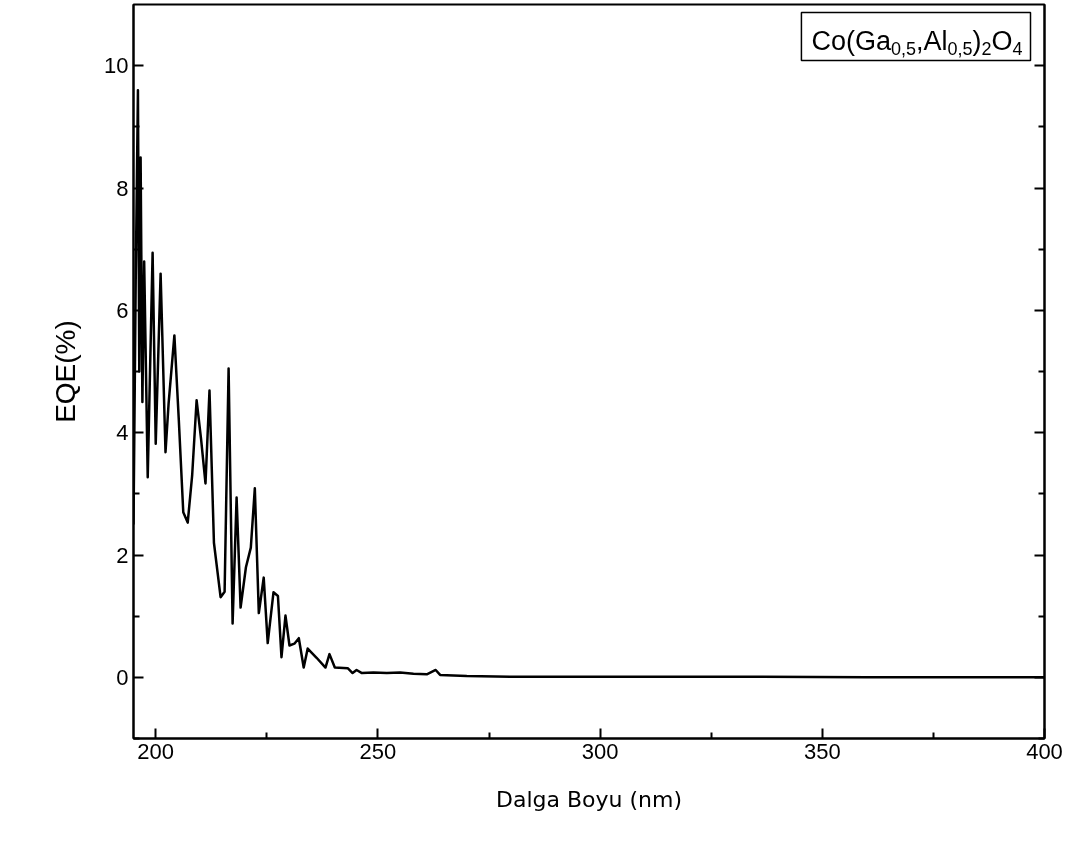 This screenshot has height=859, width=1080. What do you see at coordinates (156, 751) in the screenshot?
I see `x-tick-label: 200` at bounding box center [156, 751].